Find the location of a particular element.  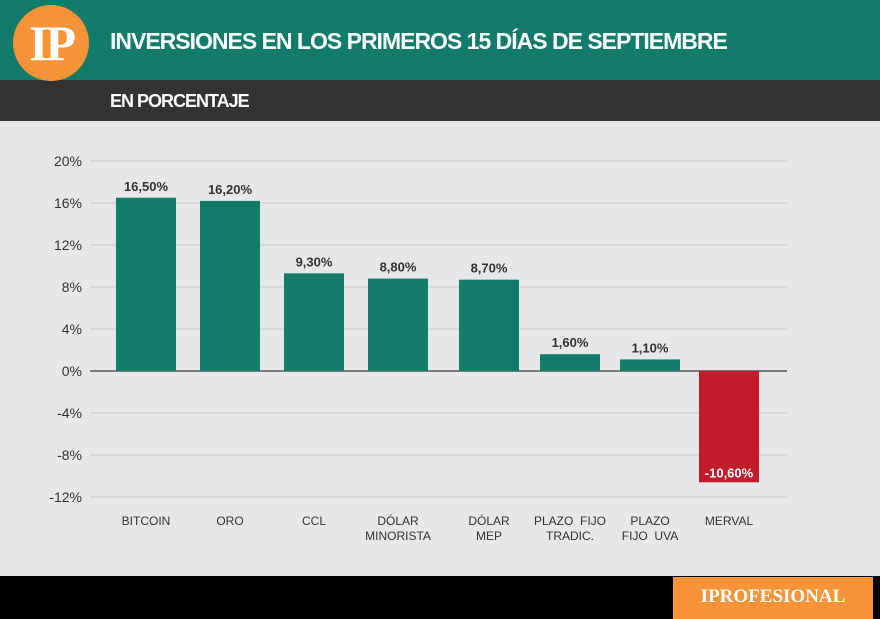

x-tick-label: PLAZO FIJO is located at coordinates (570, 521).